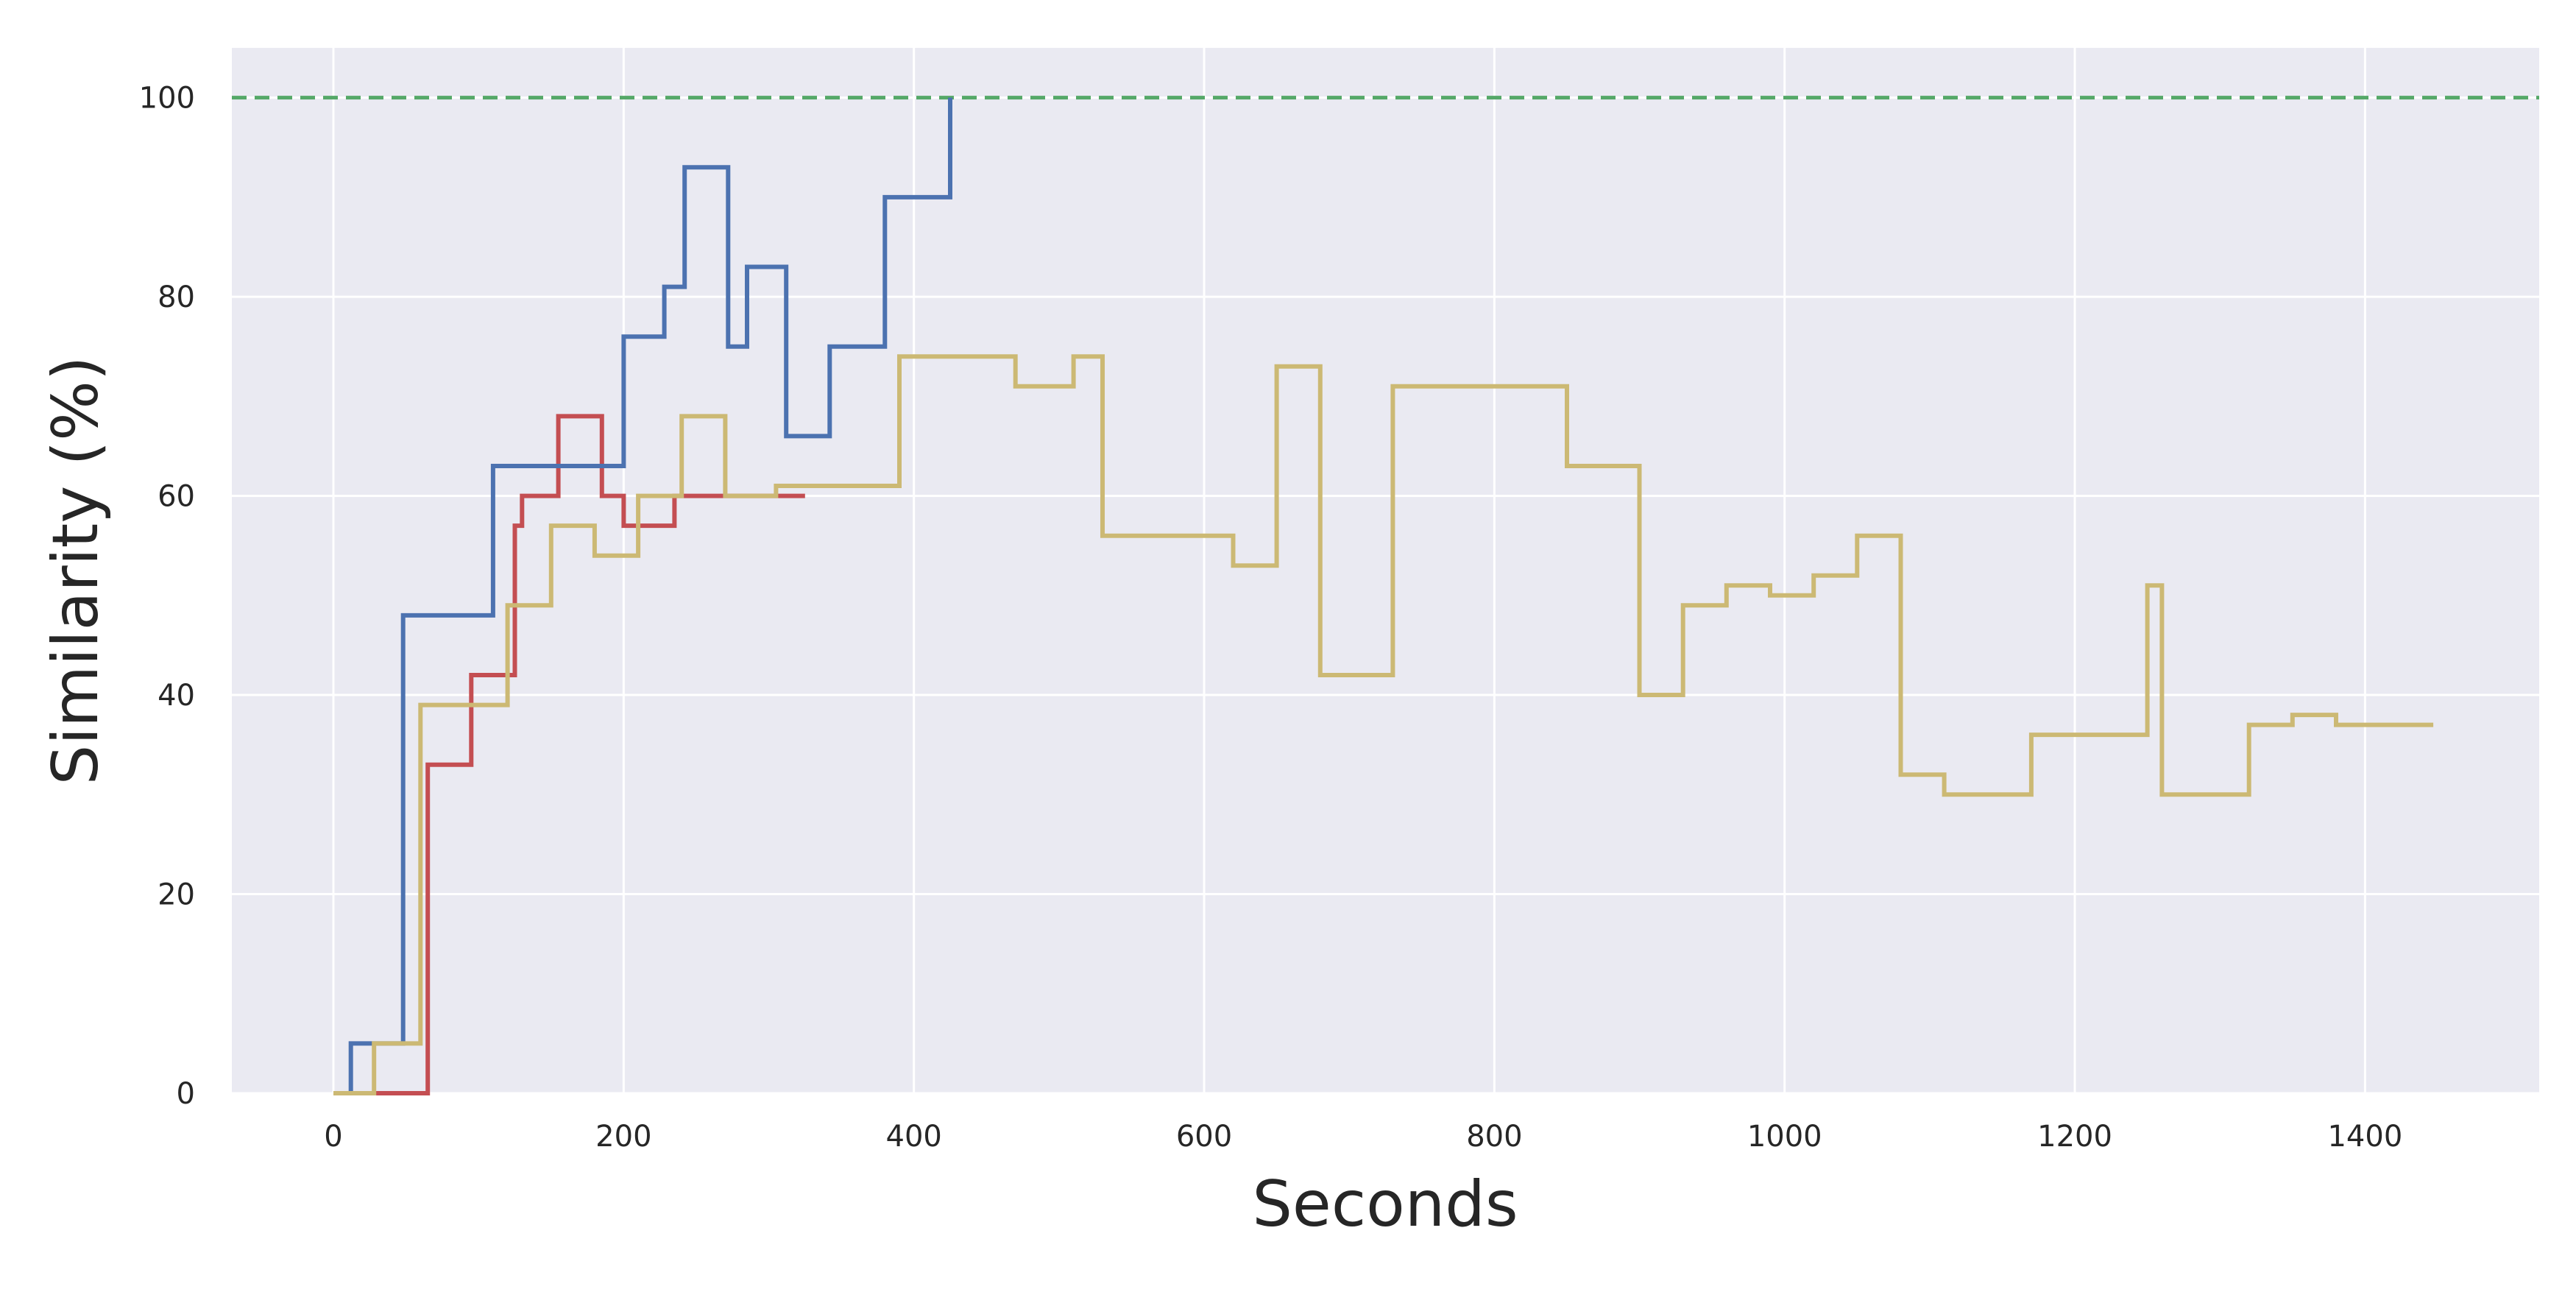 The width and height of the screenshot is (2576, 1292). I want to click on y-tick-label-0: 0, so click(186, 1094).